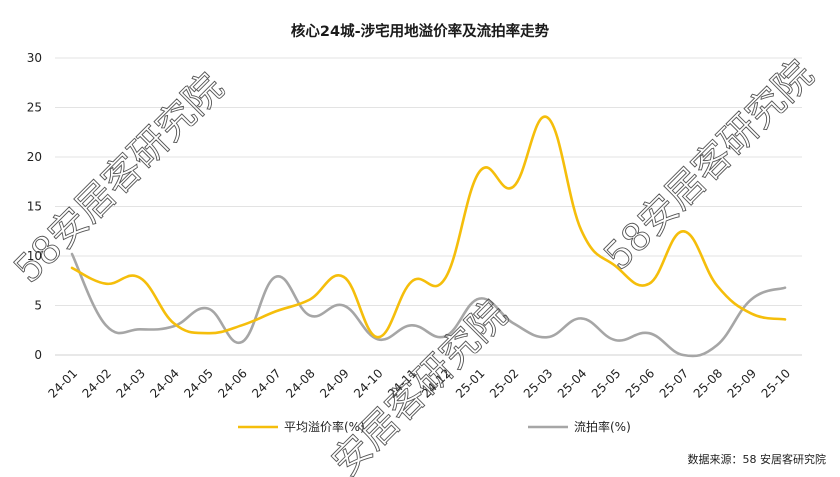 The width and height of the screenshot is (840, 477). What do you see at coordinates (602, 426) in the screenshot?
I see `legend-label-1: 流拍率(%)` at bounding box center [602, 426].